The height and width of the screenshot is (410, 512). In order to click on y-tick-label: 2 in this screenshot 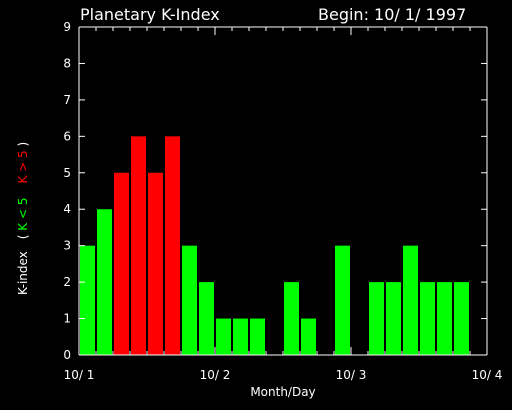, I will do `click(67, 282)`.